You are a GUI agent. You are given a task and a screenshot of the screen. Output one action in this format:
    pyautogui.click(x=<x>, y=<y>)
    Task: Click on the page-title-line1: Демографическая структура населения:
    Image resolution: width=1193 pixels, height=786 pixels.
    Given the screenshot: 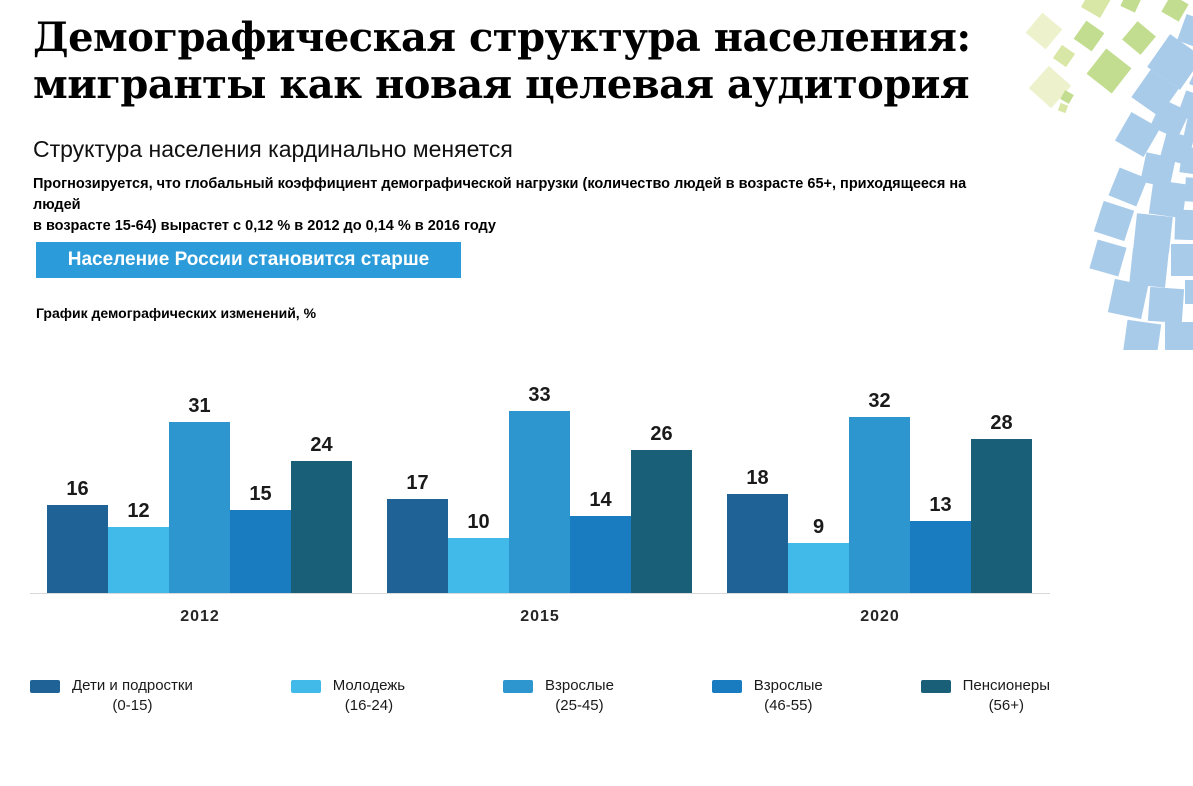 What is the action you would take?
    pyautogui.click(x=502, y=37)
    